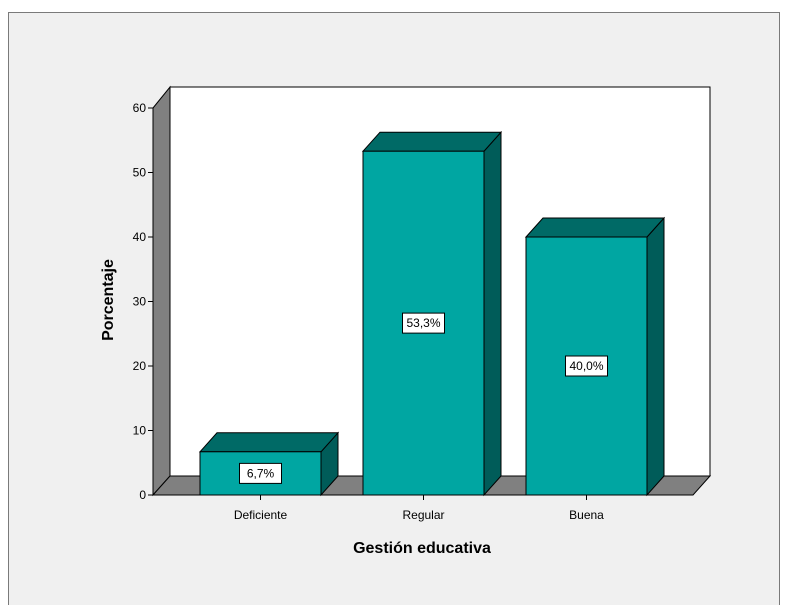  I want to click on data-label: 6,7%, so click(261, 473).